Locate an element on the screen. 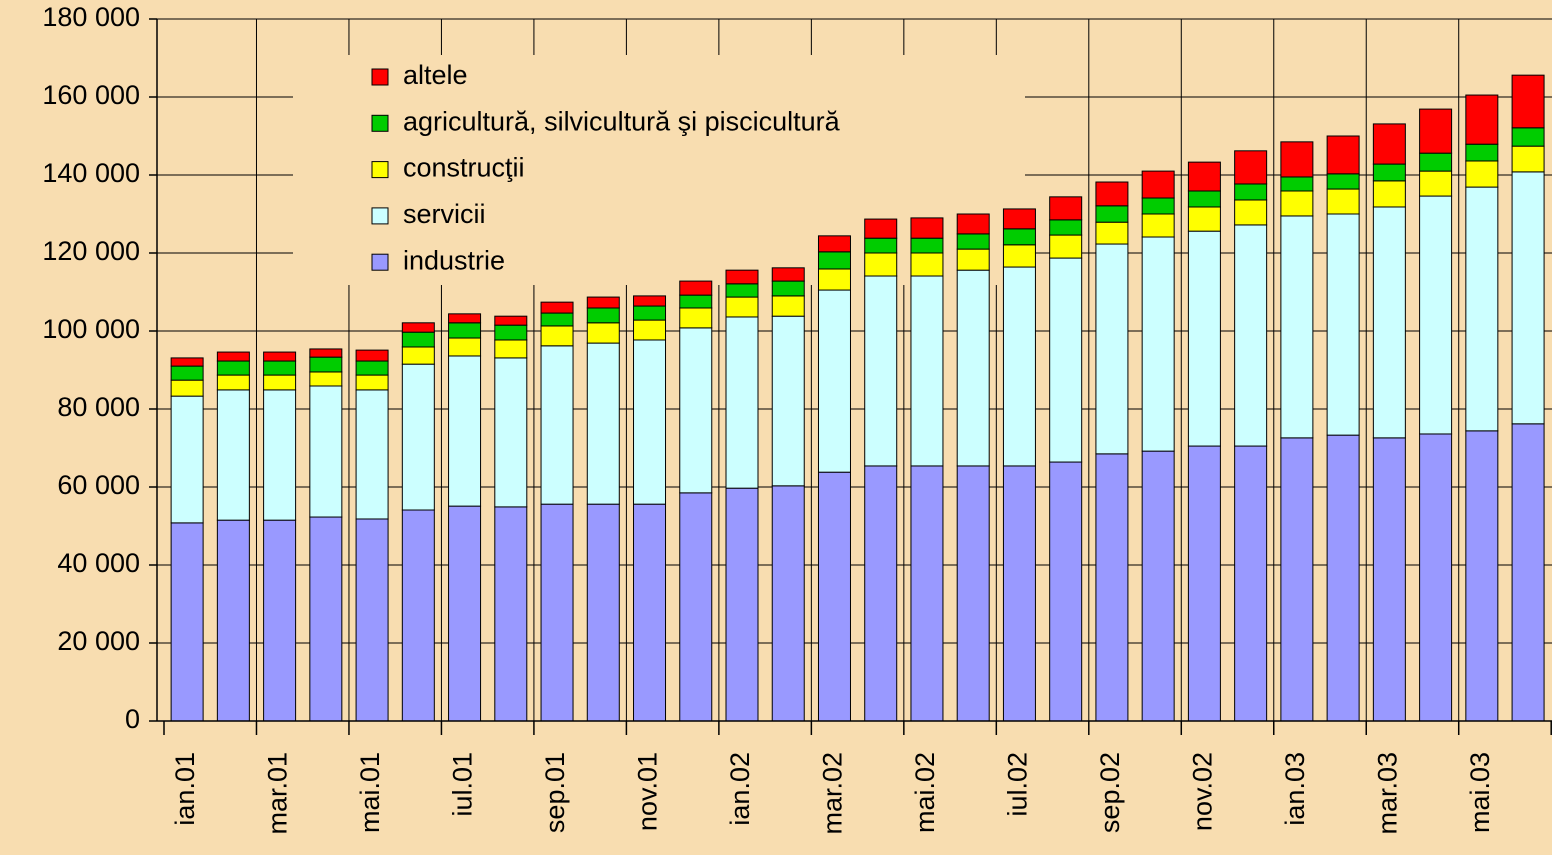 This screenshot has height=855, width=1552. x-tick-label: mai.03 is located at coordinates (1480, 792).